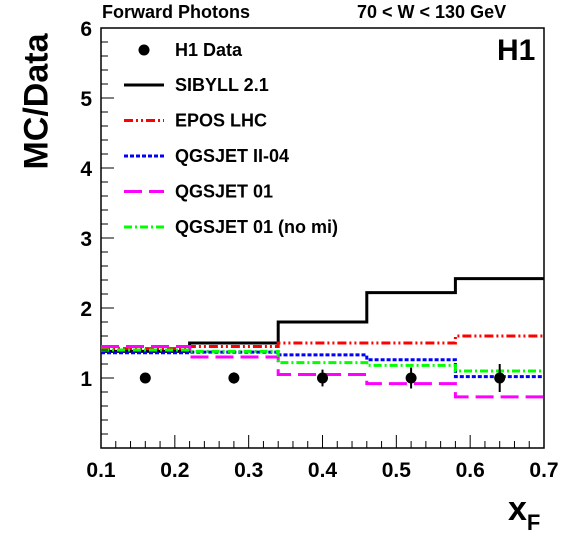 This screenshot has width=567, height=547. I want to click on legend-label-qgsjet-ii-04: QGSJET II-04, so click(232, 156).